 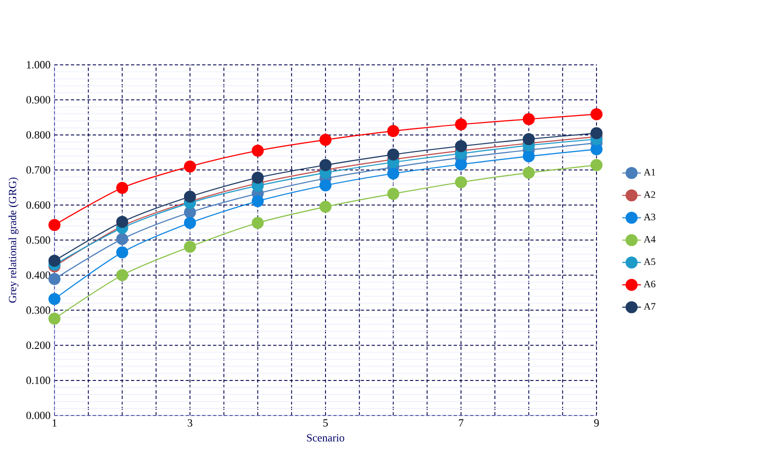 What do you see at coordinates (54, 422) in the screenshot?
I see `x-tick-label: 1` at bounding box center [54, 422].